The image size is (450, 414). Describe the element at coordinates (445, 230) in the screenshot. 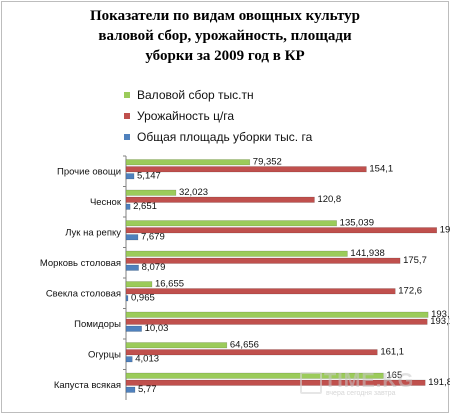

I see `data-label: 199,2` at that location.